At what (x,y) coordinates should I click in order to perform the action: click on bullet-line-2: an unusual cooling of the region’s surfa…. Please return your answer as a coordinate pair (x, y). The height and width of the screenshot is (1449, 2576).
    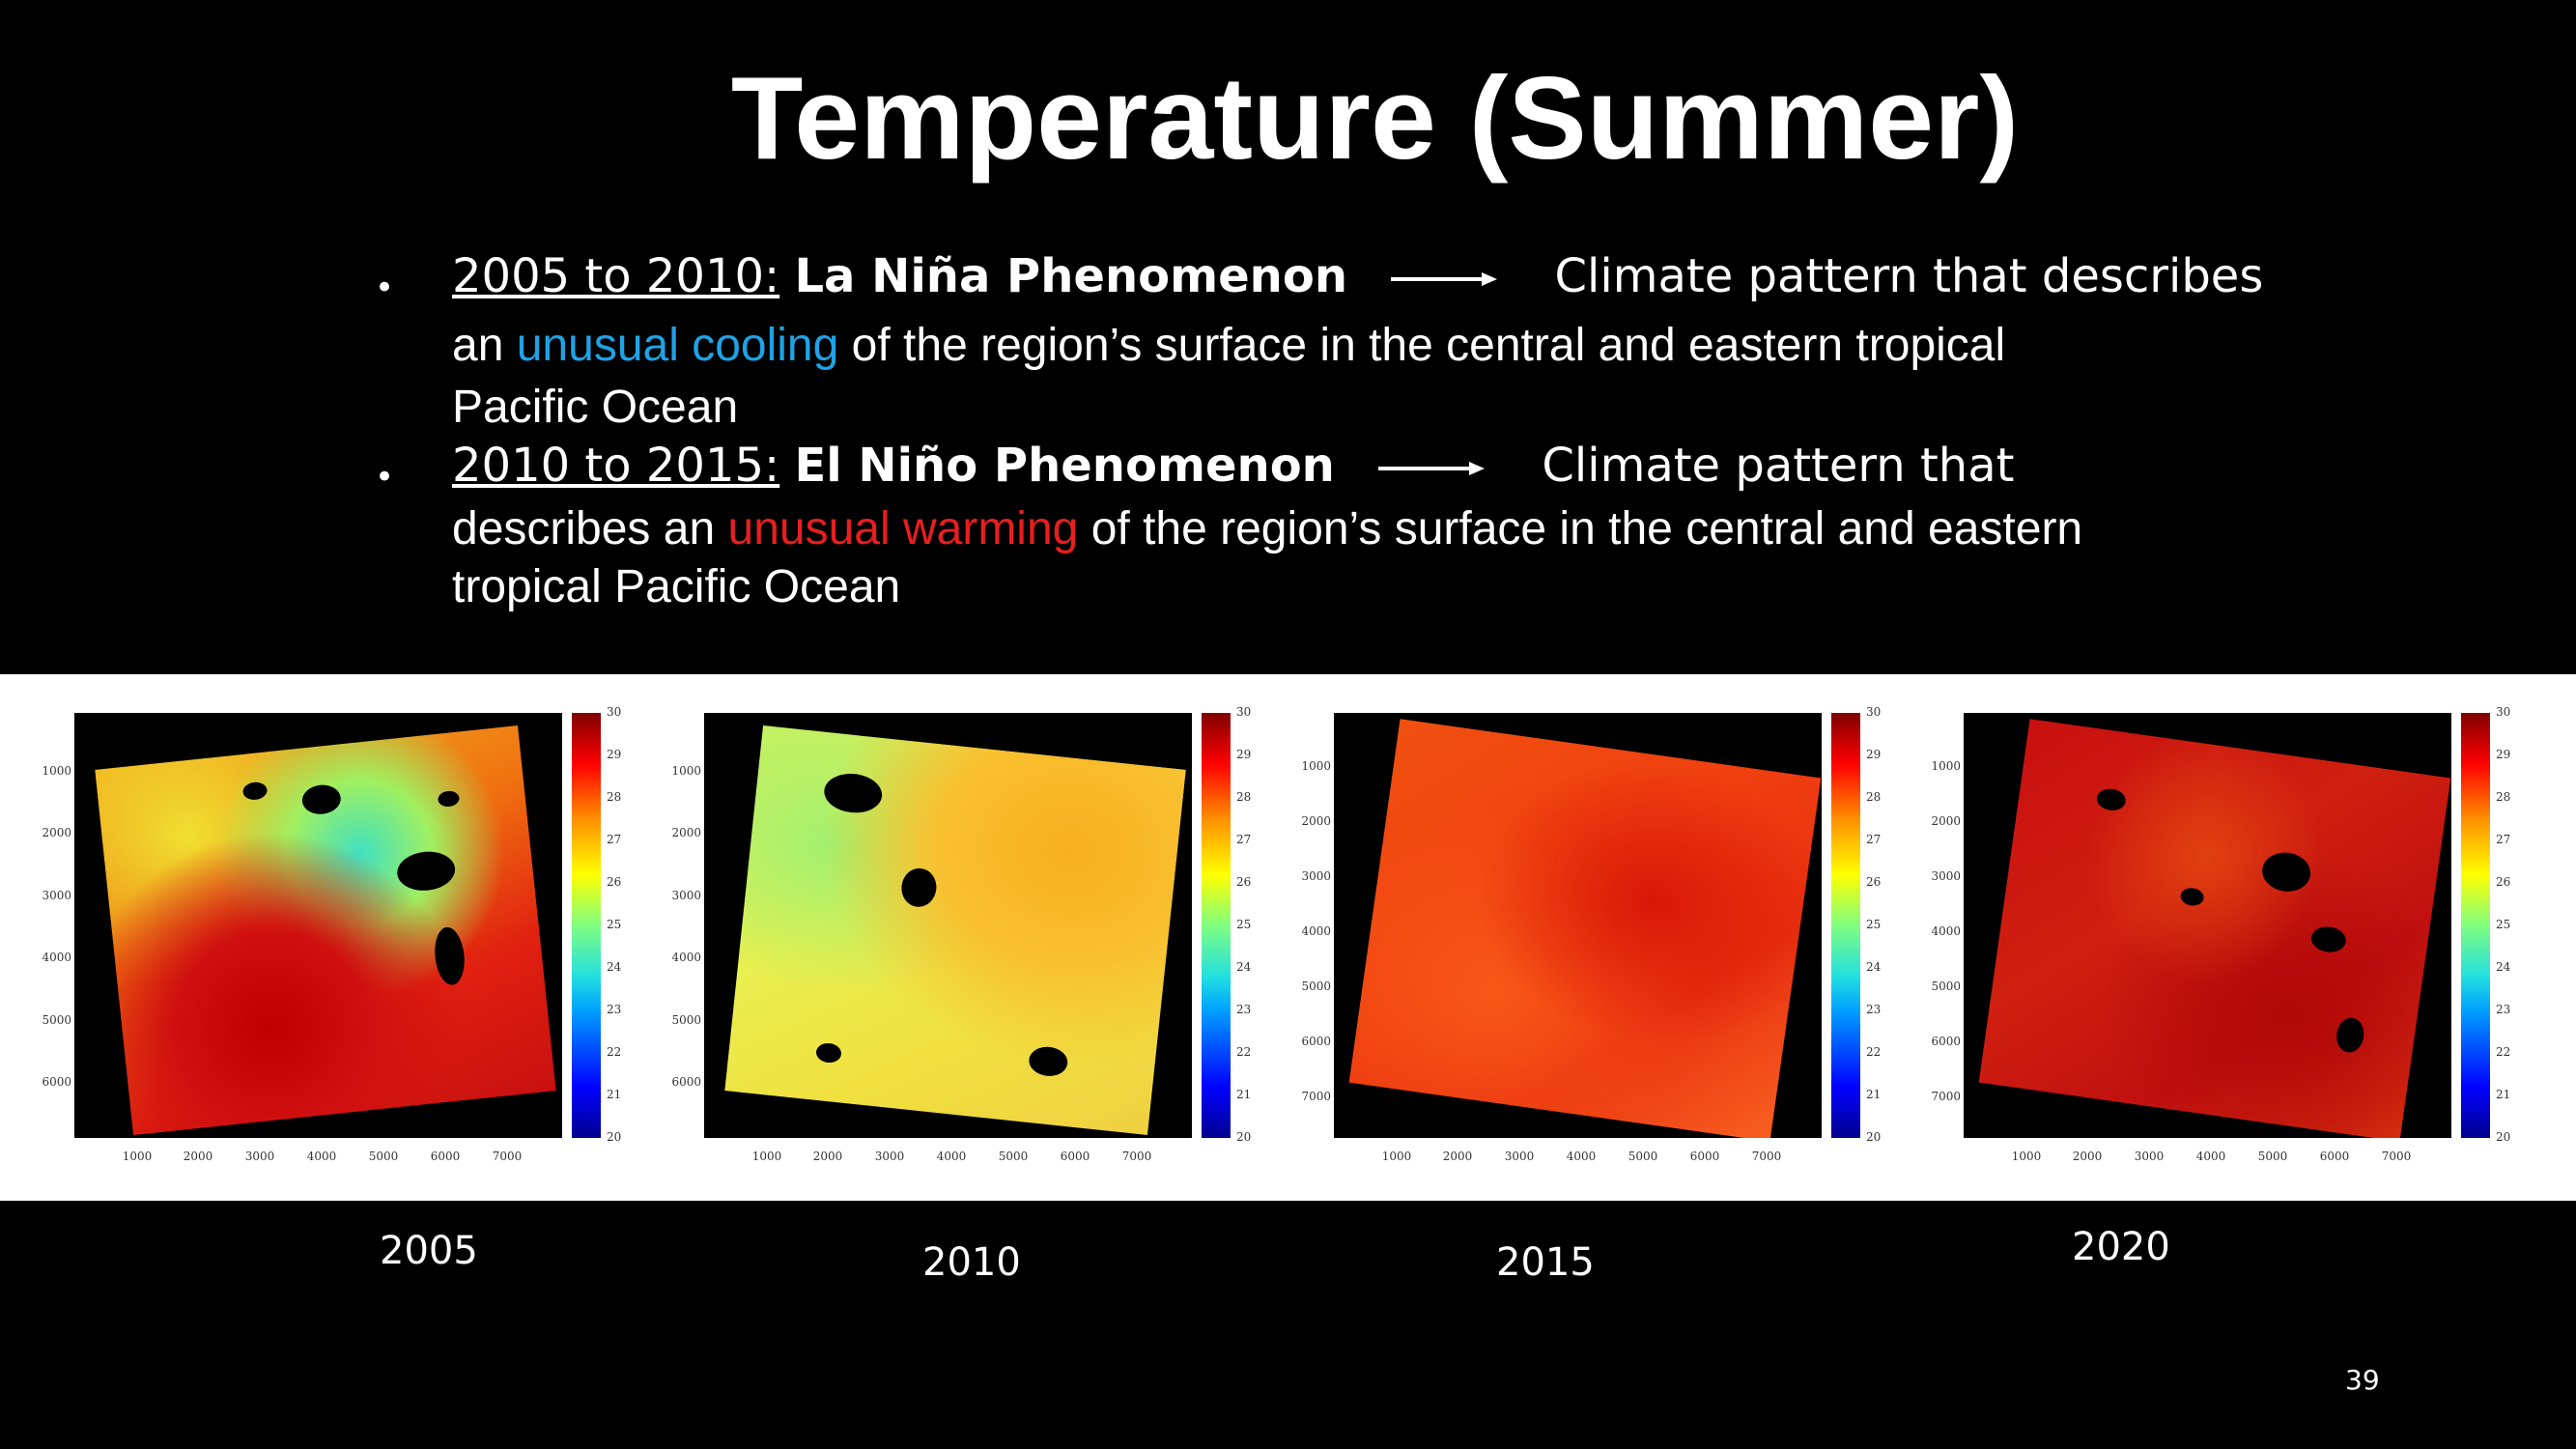
    Looking at the image, I should click on (1228, 345).